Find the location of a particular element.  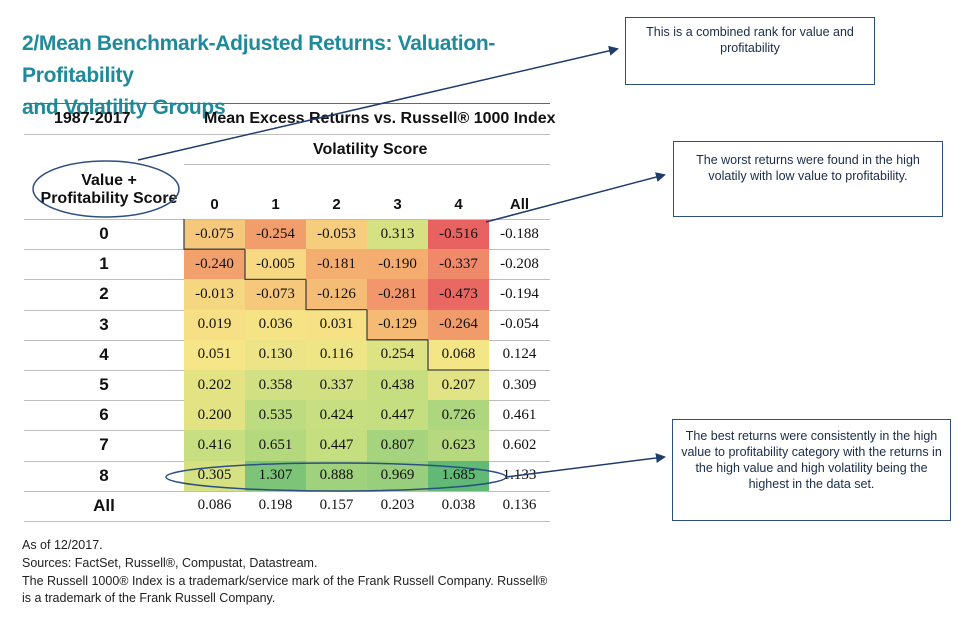

row-axis-ellipse is located at coordinates (106, 189).